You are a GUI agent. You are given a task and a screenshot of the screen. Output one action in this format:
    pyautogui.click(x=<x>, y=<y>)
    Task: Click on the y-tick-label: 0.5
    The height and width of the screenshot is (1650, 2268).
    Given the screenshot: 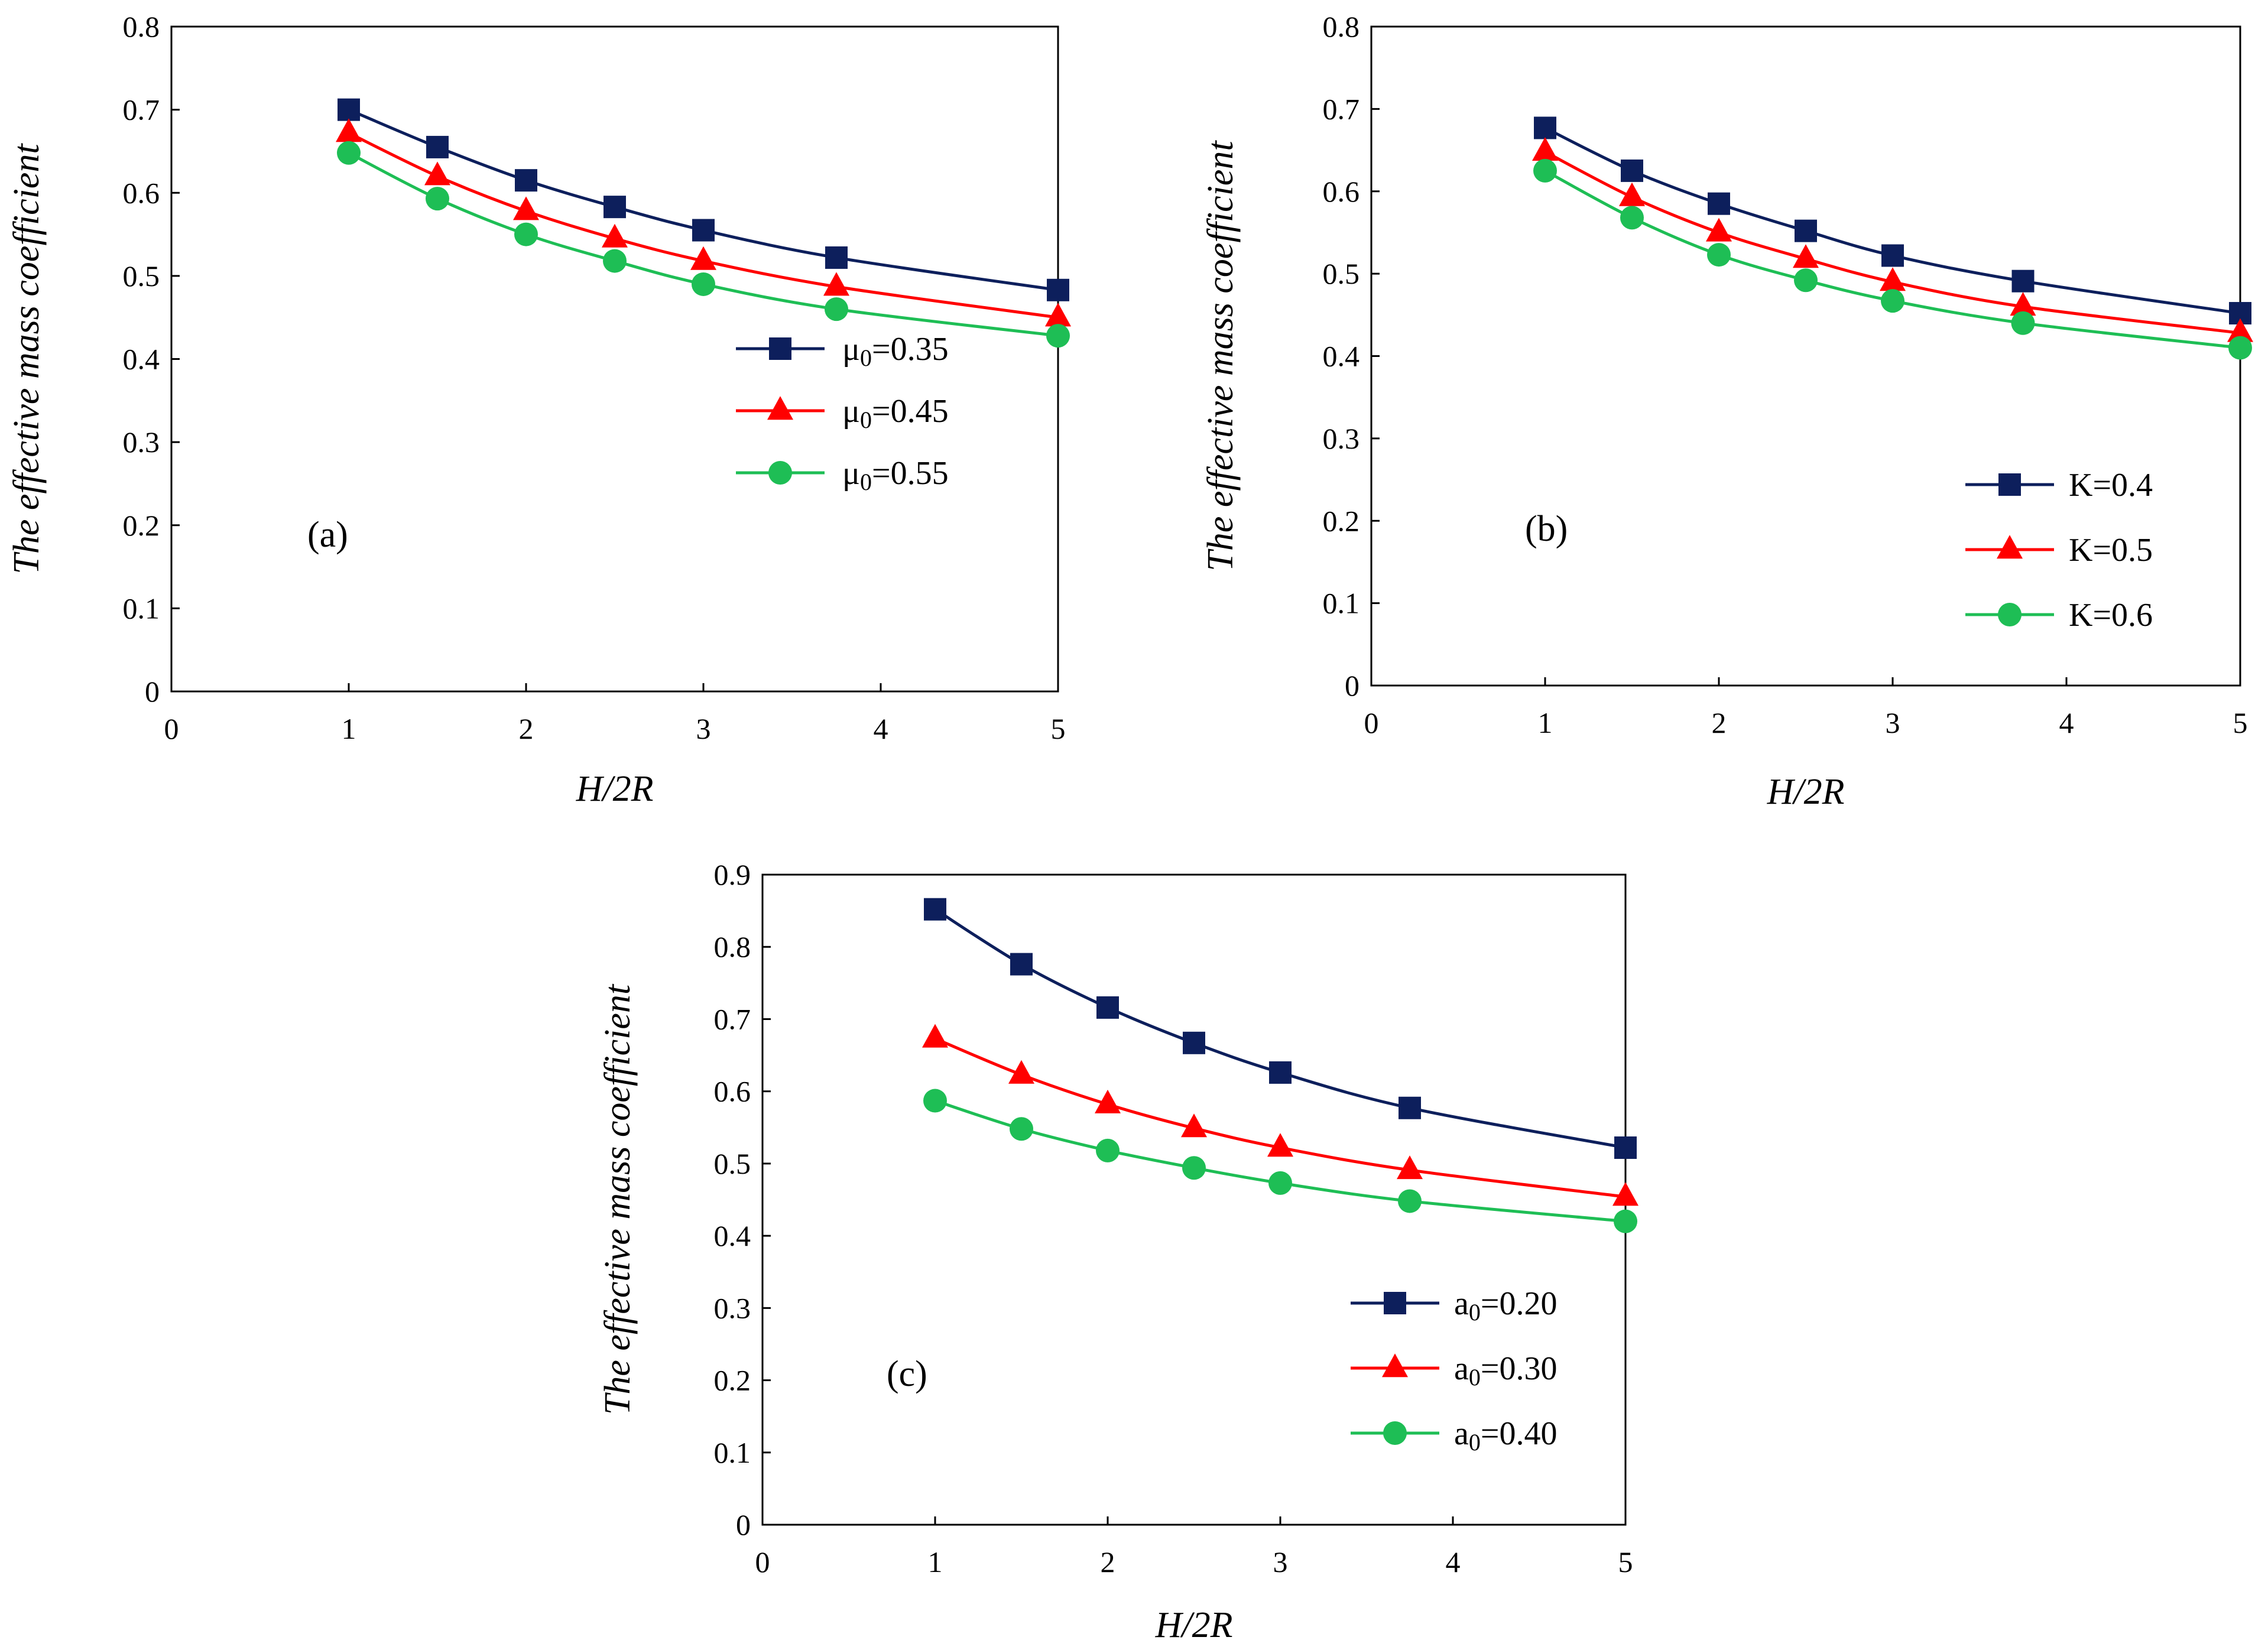 What is the action you would take?
    pyautogui.click(x=1342, y=273)
    